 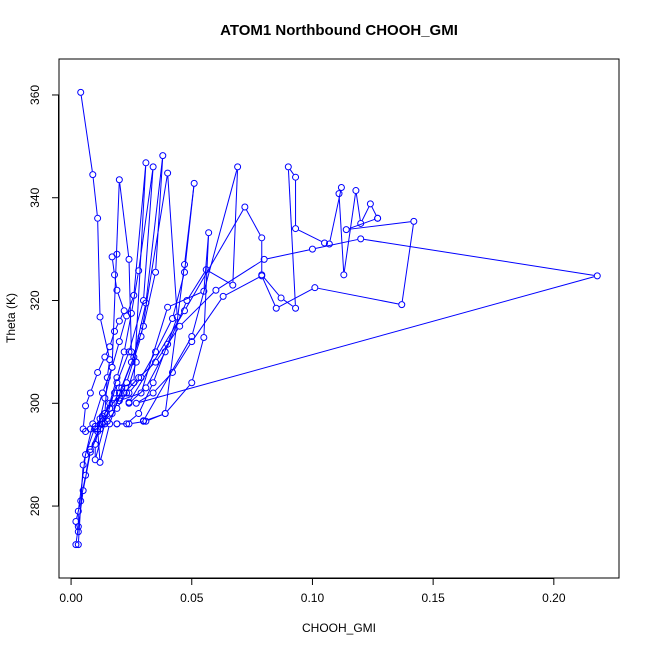 What do you see at coordinates (71, 598) in the screenshot?
I see `x-tick-label: 0.00` at bounding box center [71, 598].